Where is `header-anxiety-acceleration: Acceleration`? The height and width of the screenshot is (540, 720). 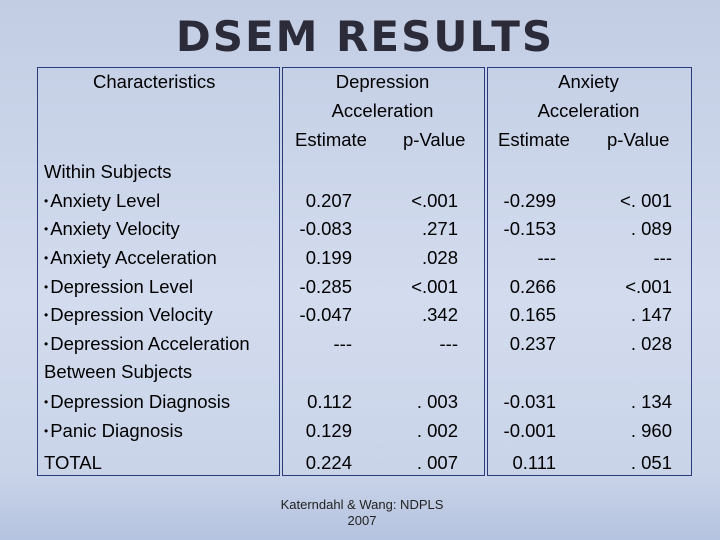 header-anxiety-acceleration: Acceleration is located at coordinates (588, 110).